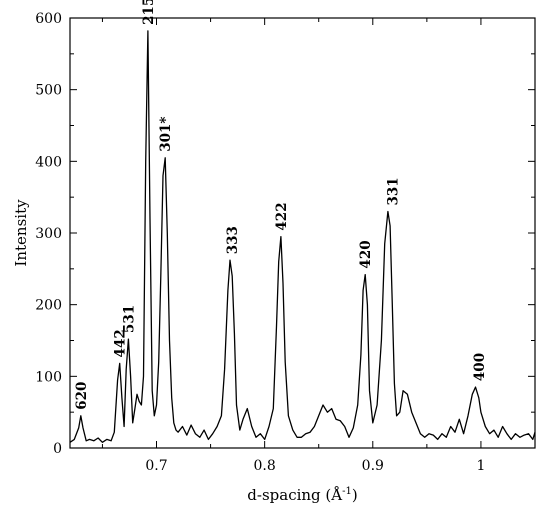 Image resolution: width=550 pixels, height=520 pixels. What do you see at coordinates (48, 306) in the screenshot?
I see `y-tick-label: 200` at bounding box center [48, 306].